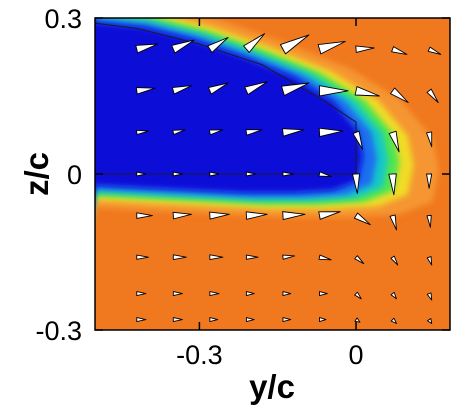 This screenshot has width=474, height=417. Describe the element at coordinates (36, 174) in the screenshot. I see `y-axis-label: z/c` at that location.